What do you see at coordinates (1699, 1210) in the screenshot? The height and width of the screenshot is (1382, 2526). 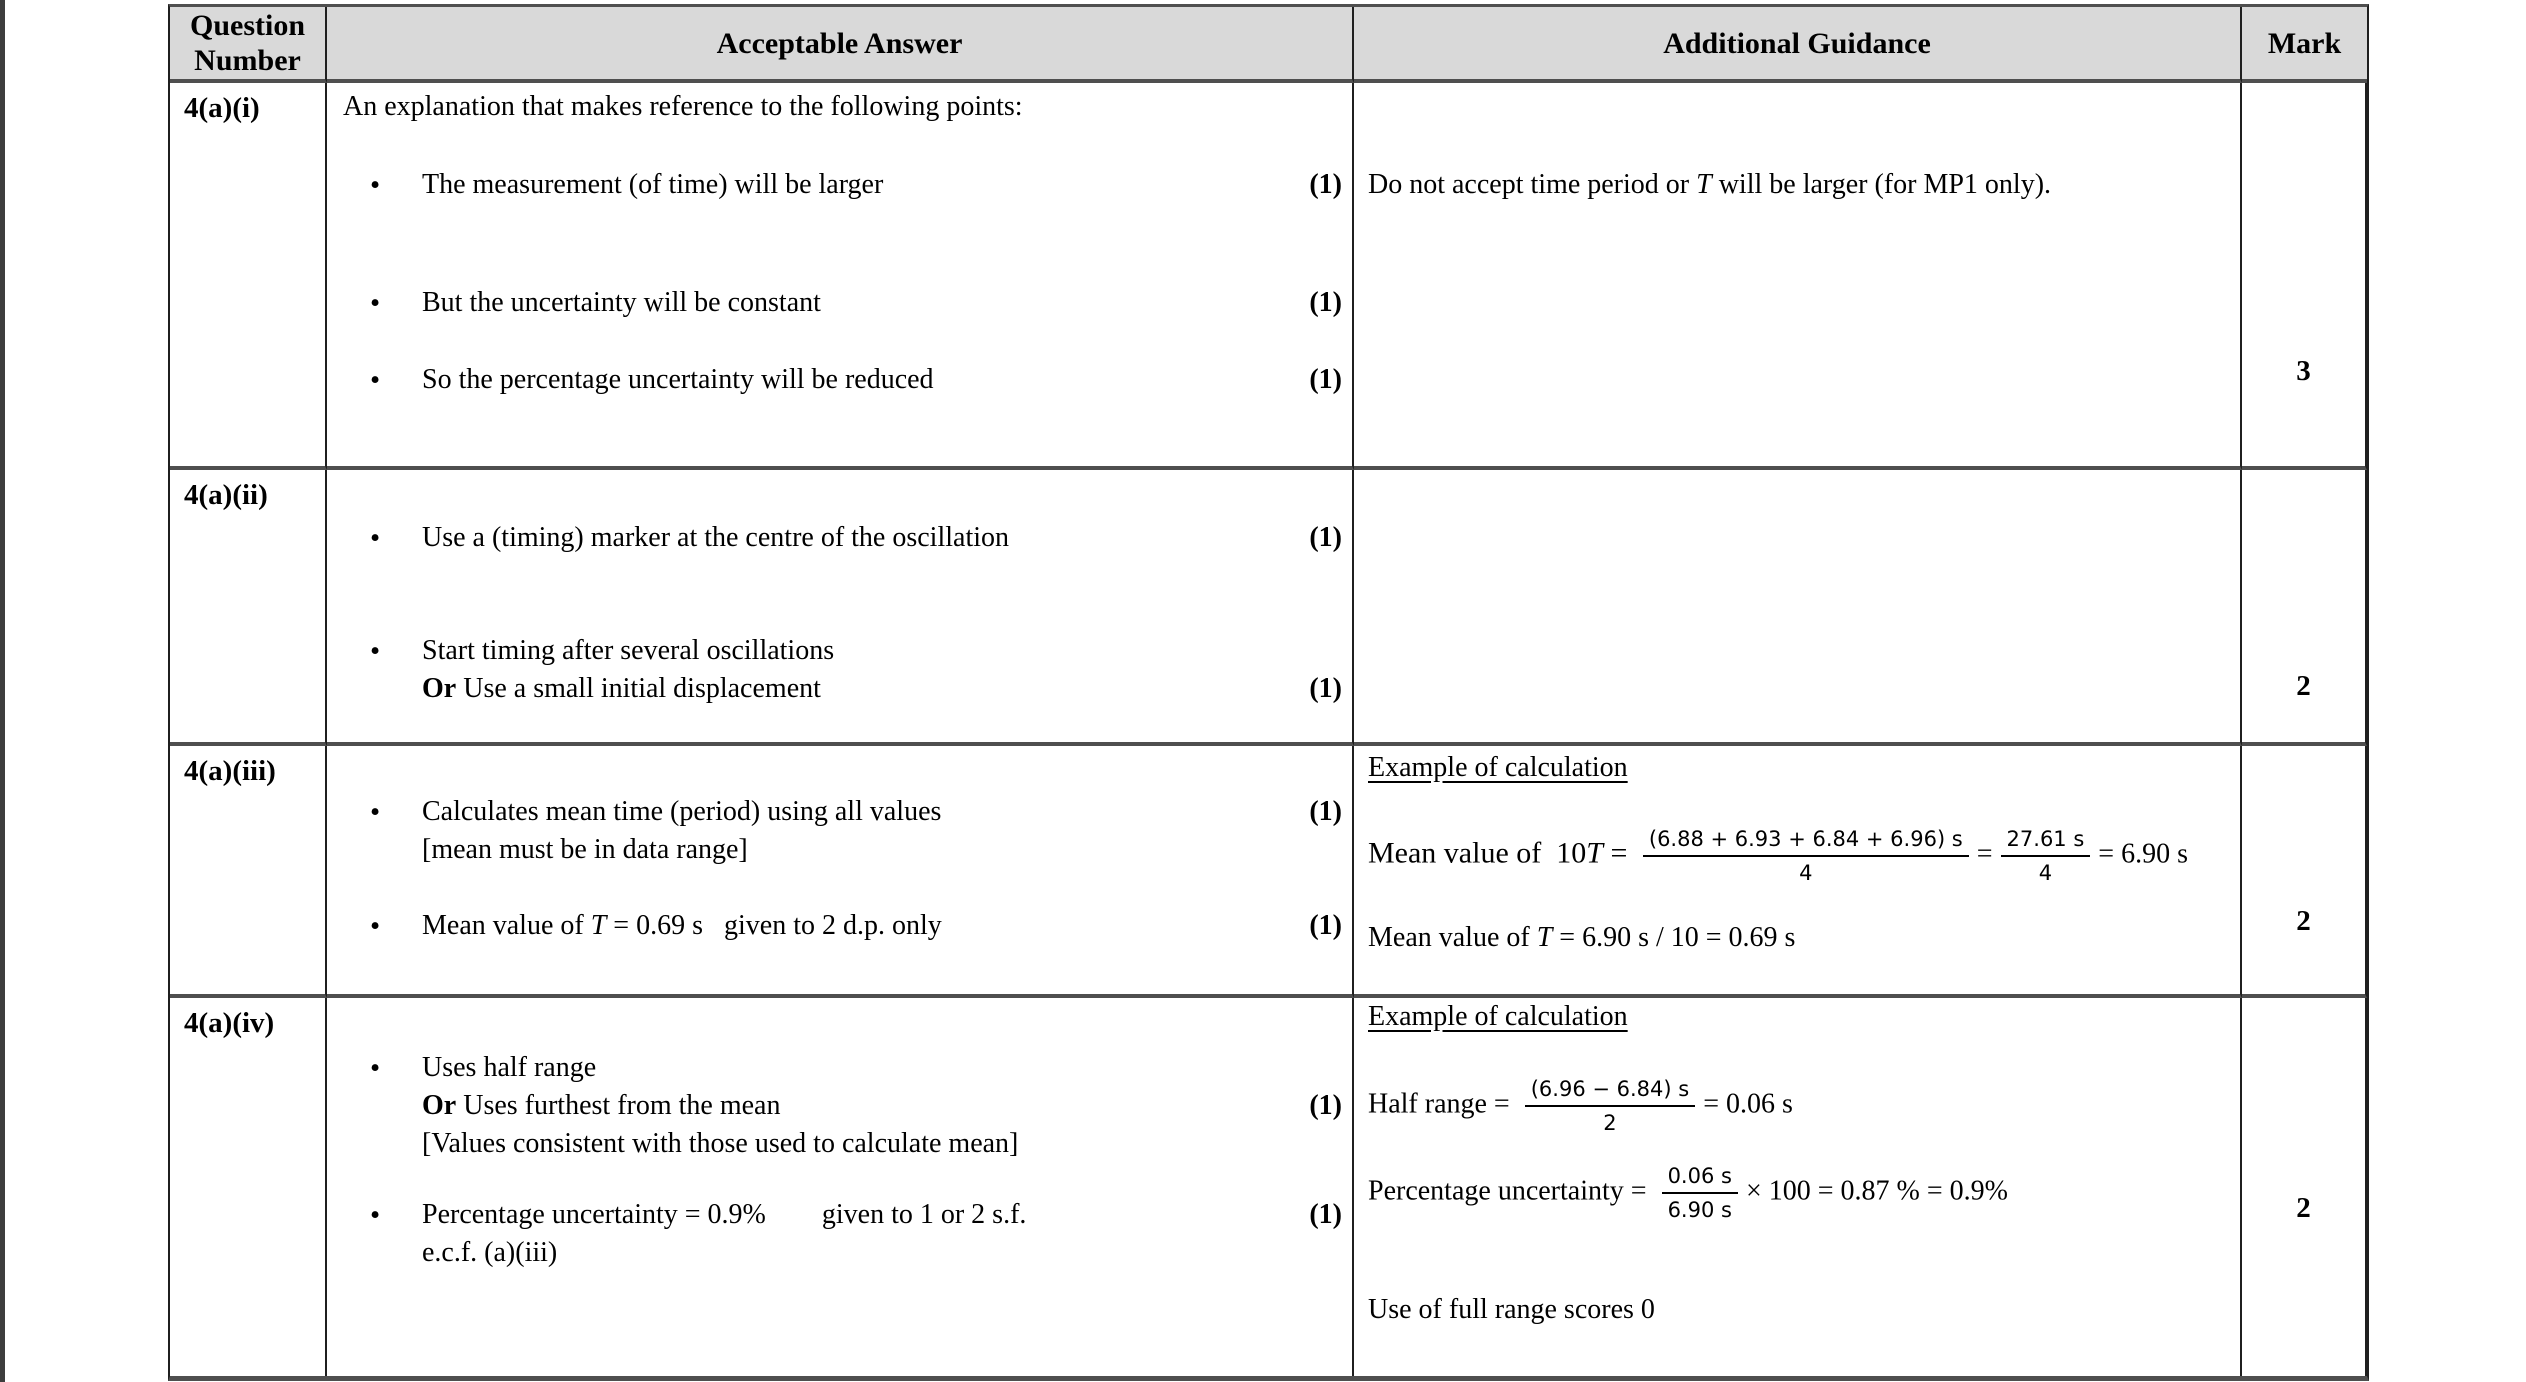 I see `fraction-denominator: 6.90 s` at bounding box center [1699, 1210].